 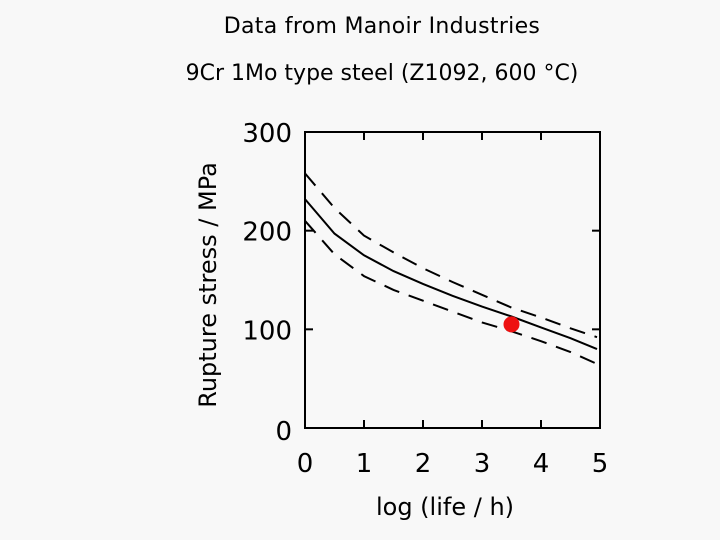 I want to click on x-tick-label: 1, so click(x=364, y=464).